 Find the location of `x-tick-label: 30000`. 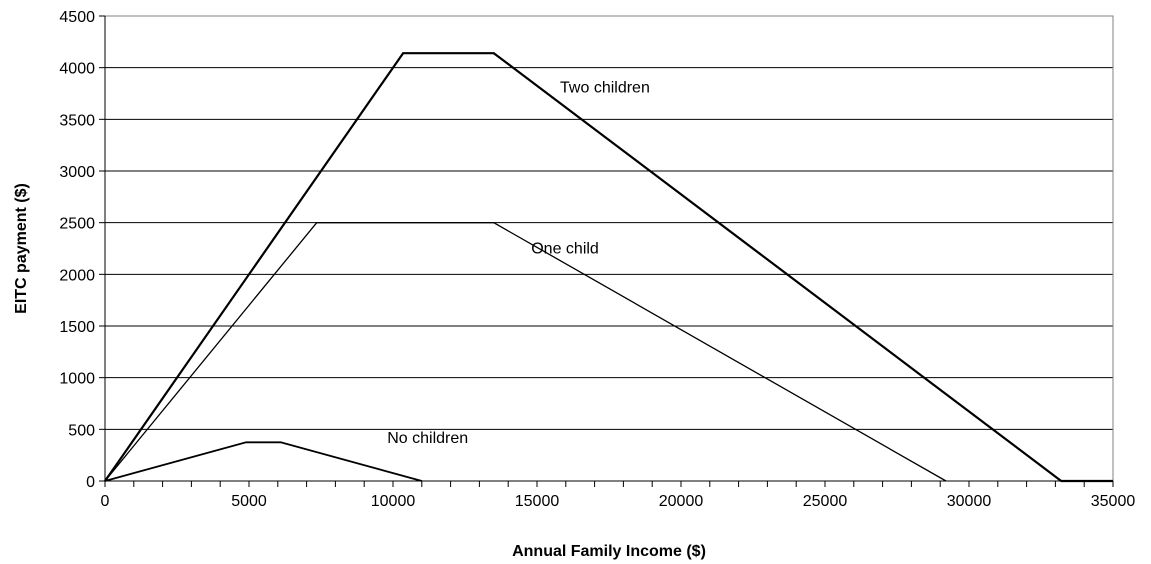

x-tick-label: 30000 is located at coordinates (969, 501).